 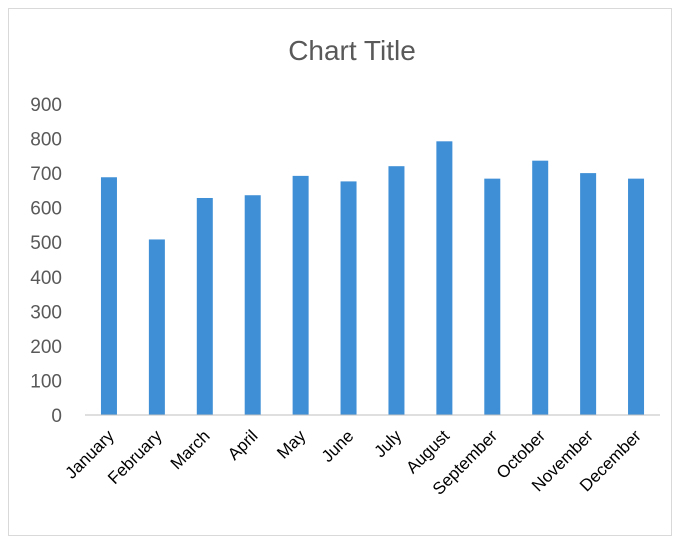 I want to click on bar-june, so click(x=348, y=298).